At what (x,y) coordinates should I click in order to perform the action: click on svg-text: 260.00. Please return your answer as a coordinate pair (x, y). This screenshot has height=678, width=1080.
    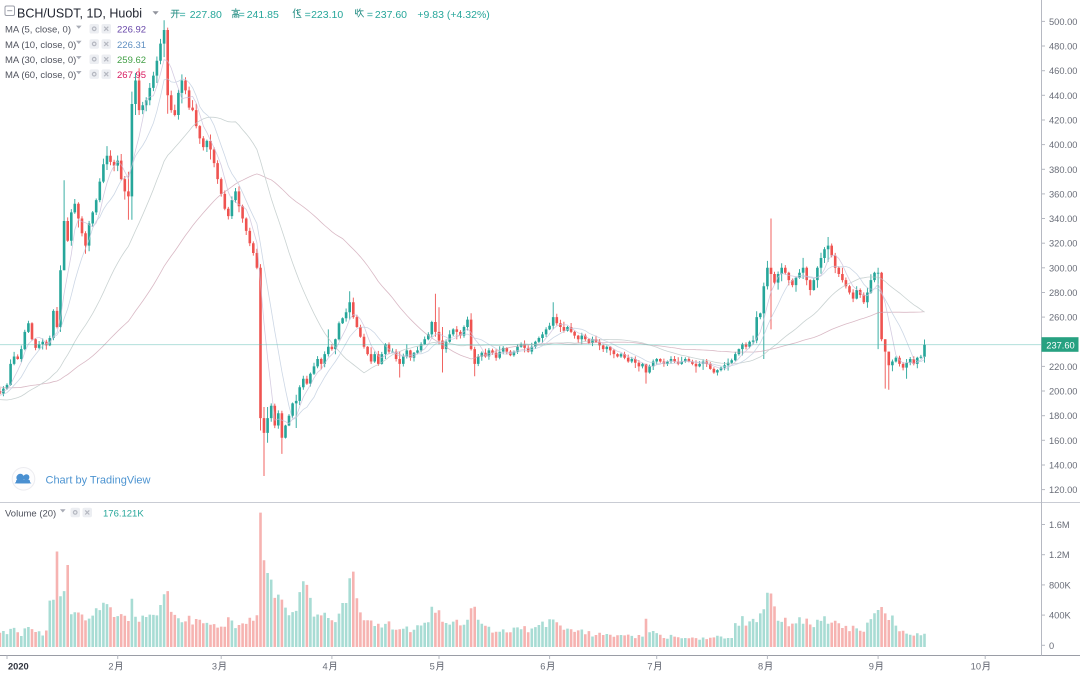
    Looking at the image, I should click on (1063, 318).